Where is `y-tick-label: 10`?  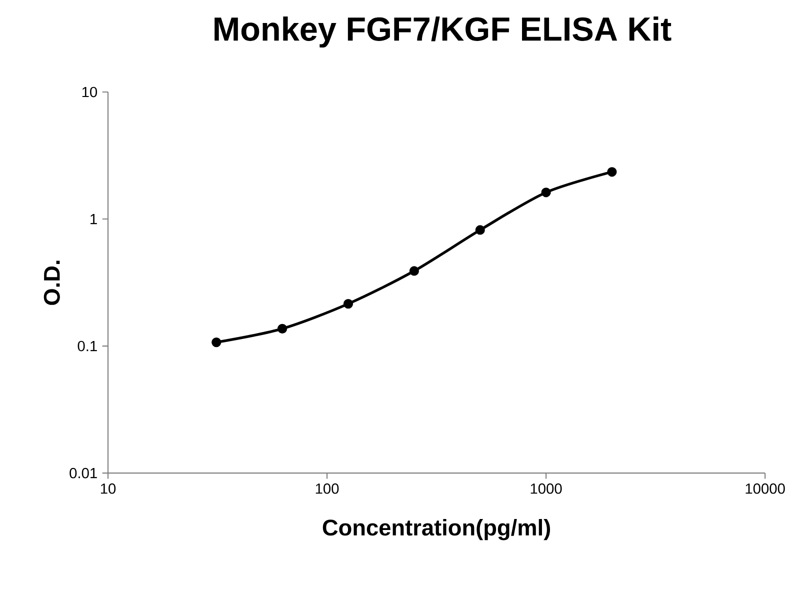
y-tick-label: 10 is located at coordinates (90, 92).